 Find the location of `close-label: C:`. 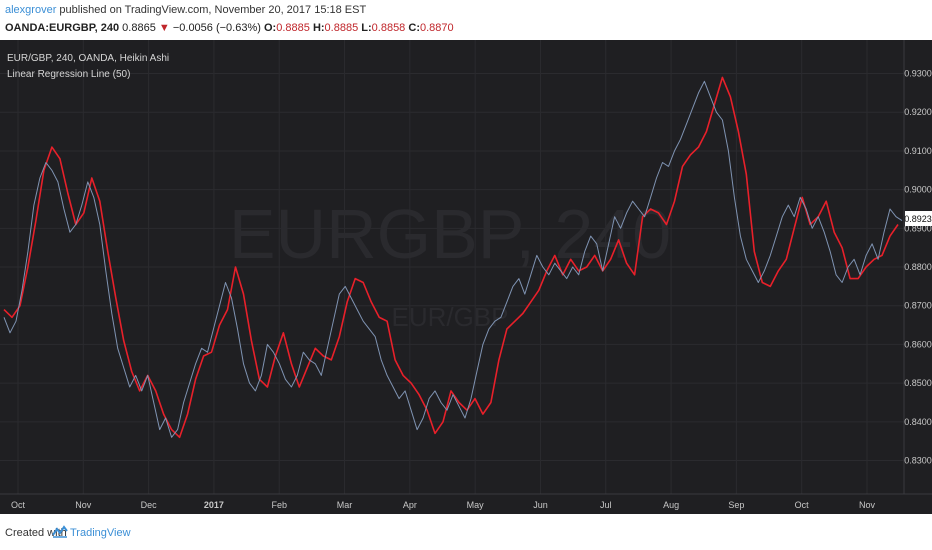

close-label: C: is located at coordinates (414, 28).